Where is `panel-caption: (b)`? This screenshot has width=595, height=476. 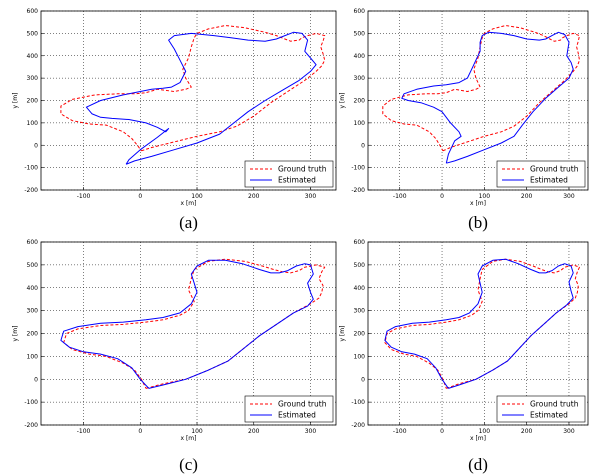 panel-caption: (b) is located at coordinates (478, 222).